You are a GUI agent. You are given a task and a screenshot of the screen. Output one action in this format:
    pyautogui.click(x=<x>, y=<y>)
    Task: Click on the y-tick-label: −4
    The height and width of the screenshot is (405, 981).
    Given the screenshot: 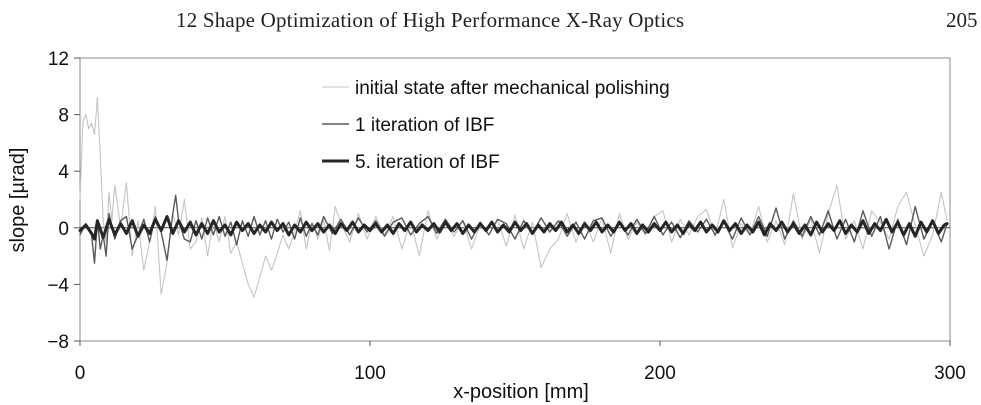 What is the action you would take?
    pyautogui.click(x=58, y=285)
    